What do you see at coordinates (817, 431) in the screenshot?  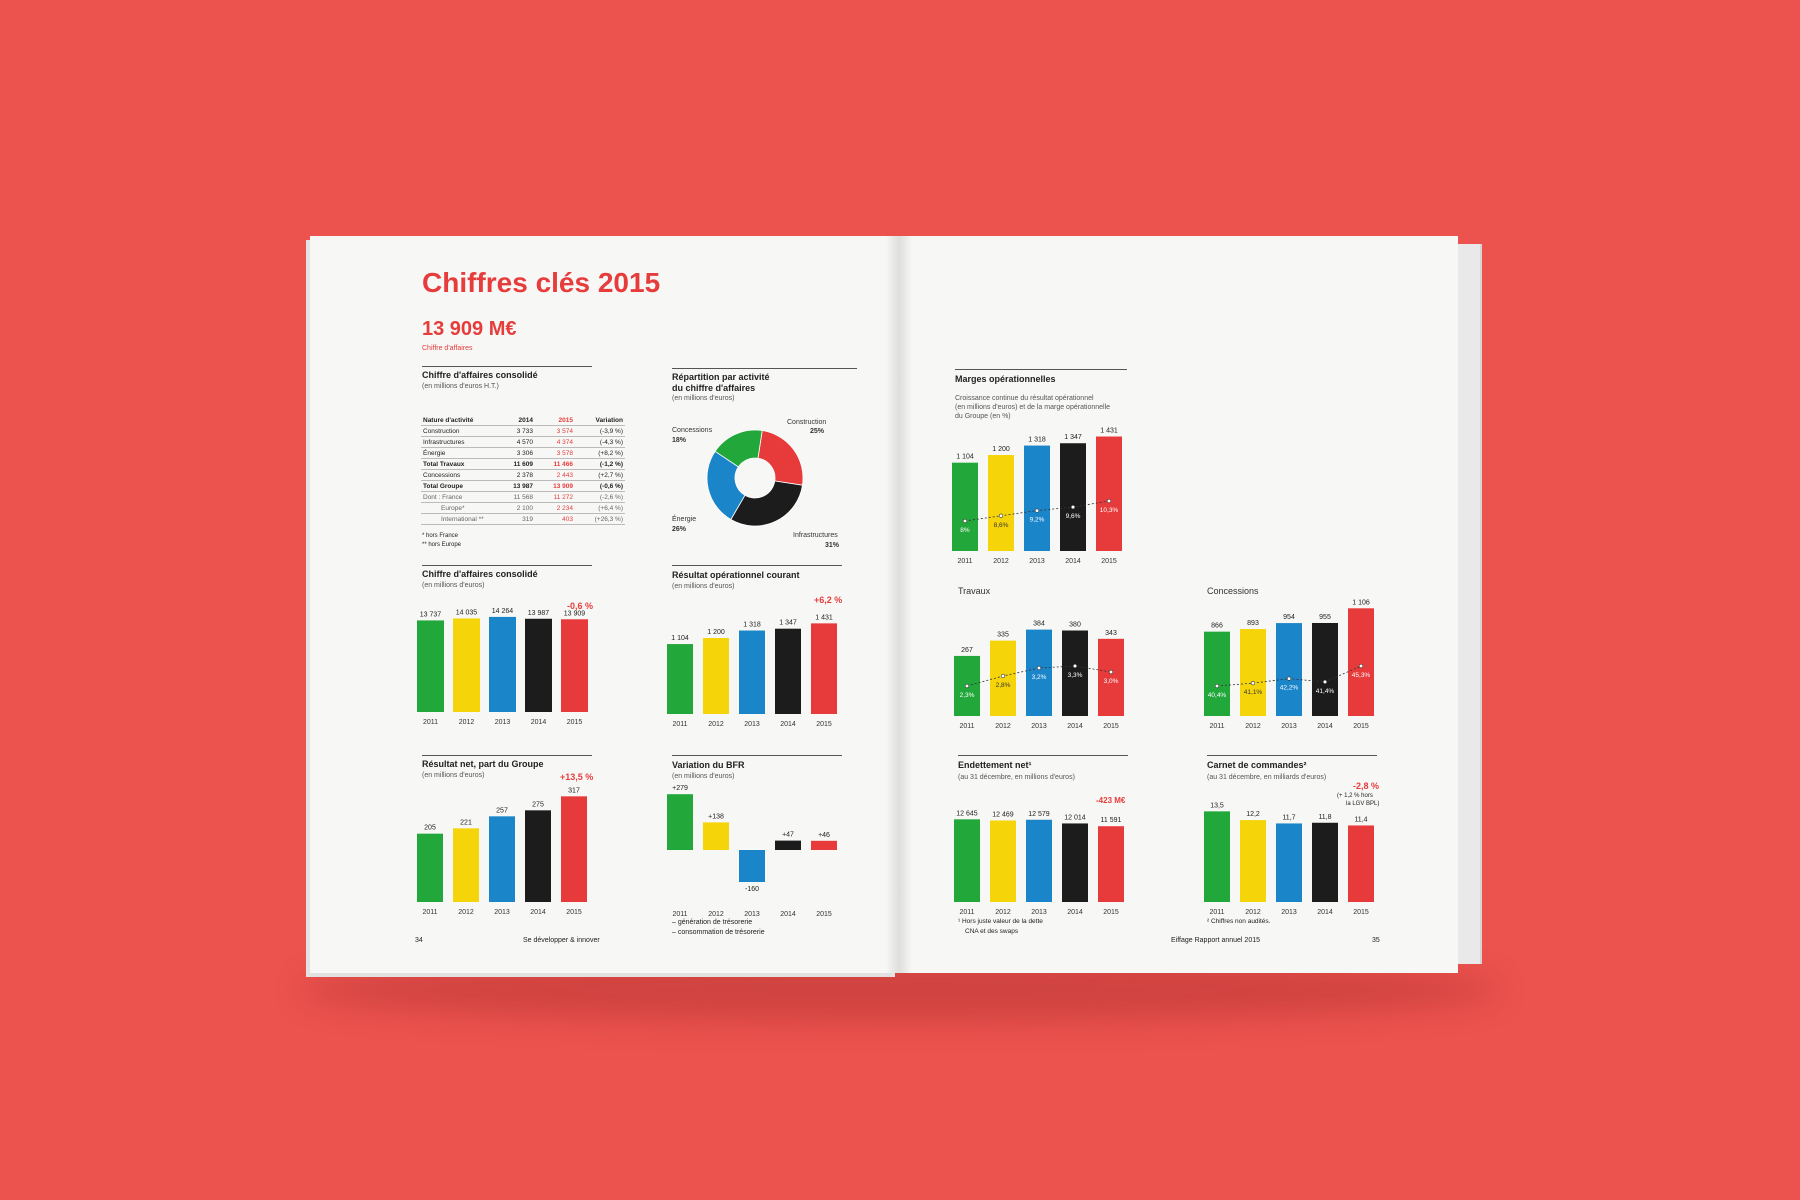 I see `pie-label: 25%` at bounding box center [817, 431].